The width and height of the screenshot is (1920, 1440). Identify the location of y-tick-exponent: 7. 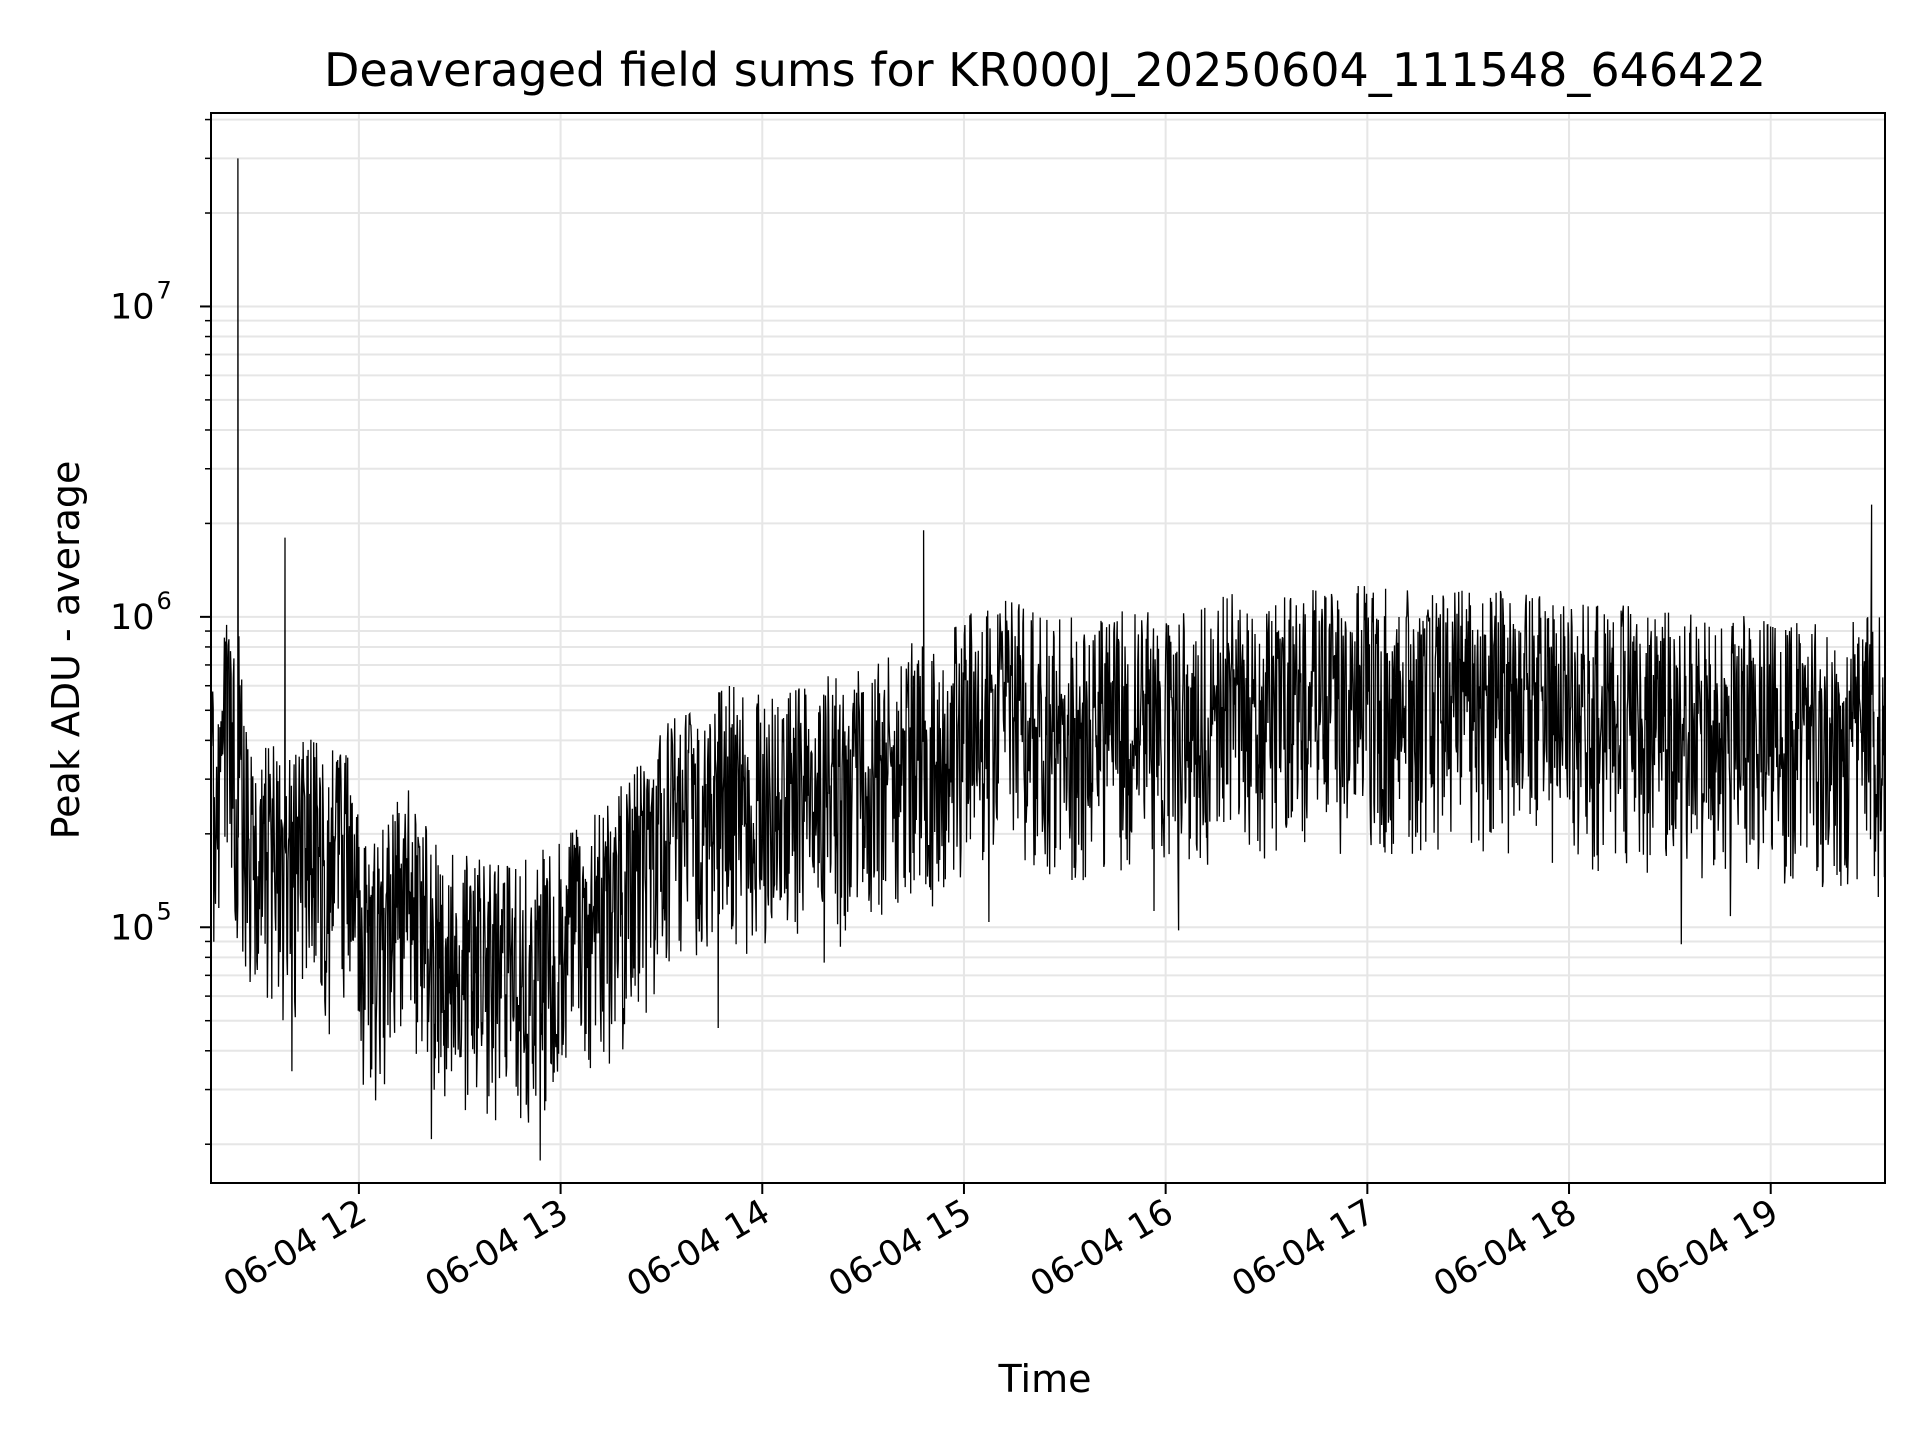
(164, 290).